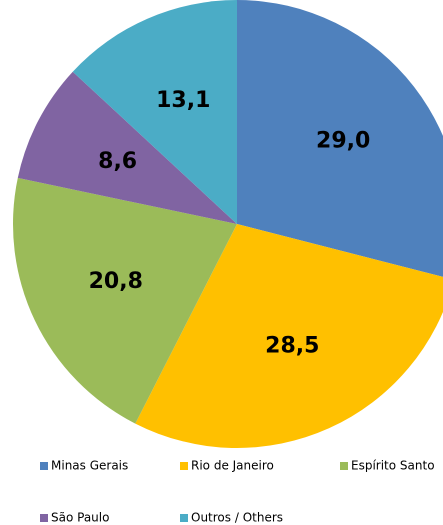 The image size is (443, 525). Describe the element at coordinates (232, 466) in the screenshot. I see `legend-label: Rio de Janeiro` at that location.